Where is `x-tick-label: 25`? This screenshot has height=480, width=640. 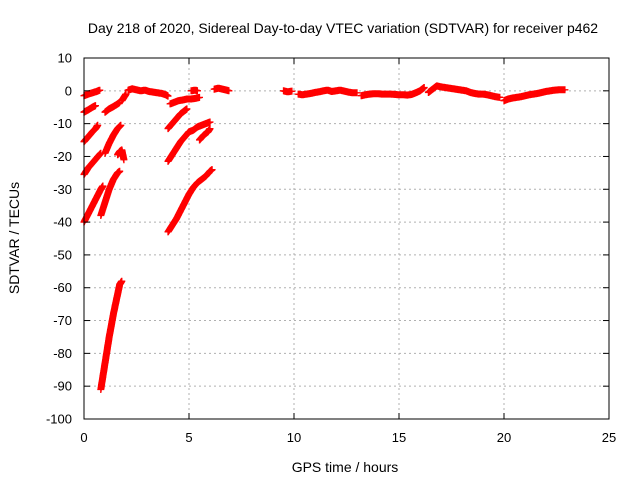
x-tick-label: 25 is located at coordinates (609, 437).